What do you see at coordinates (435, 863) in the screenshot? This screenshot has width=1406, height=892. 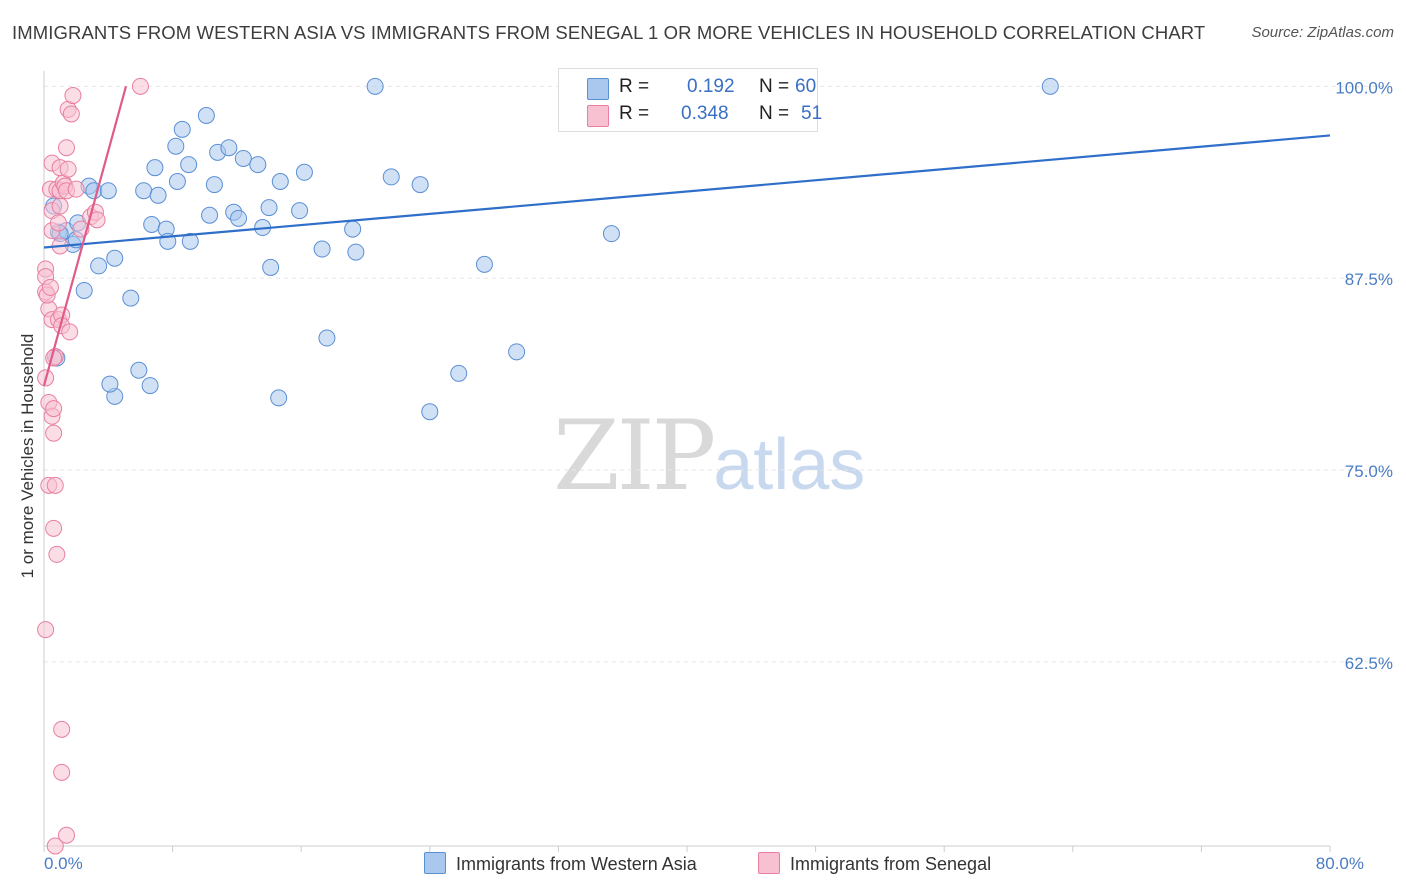 I see `bottom-legend-swatch-blue` at bounding box center [435, 863].